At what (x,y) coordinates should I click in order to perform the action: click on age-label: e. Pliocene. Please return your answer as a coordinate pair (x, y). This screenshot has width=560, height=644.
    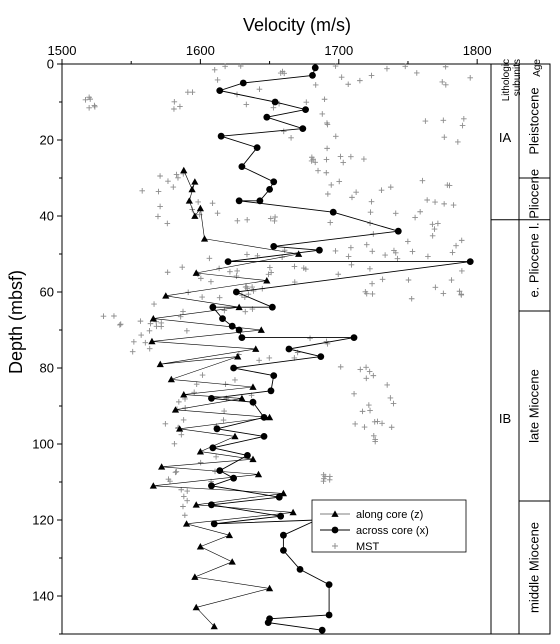
    Looking at the image, I should click on (534, 265).